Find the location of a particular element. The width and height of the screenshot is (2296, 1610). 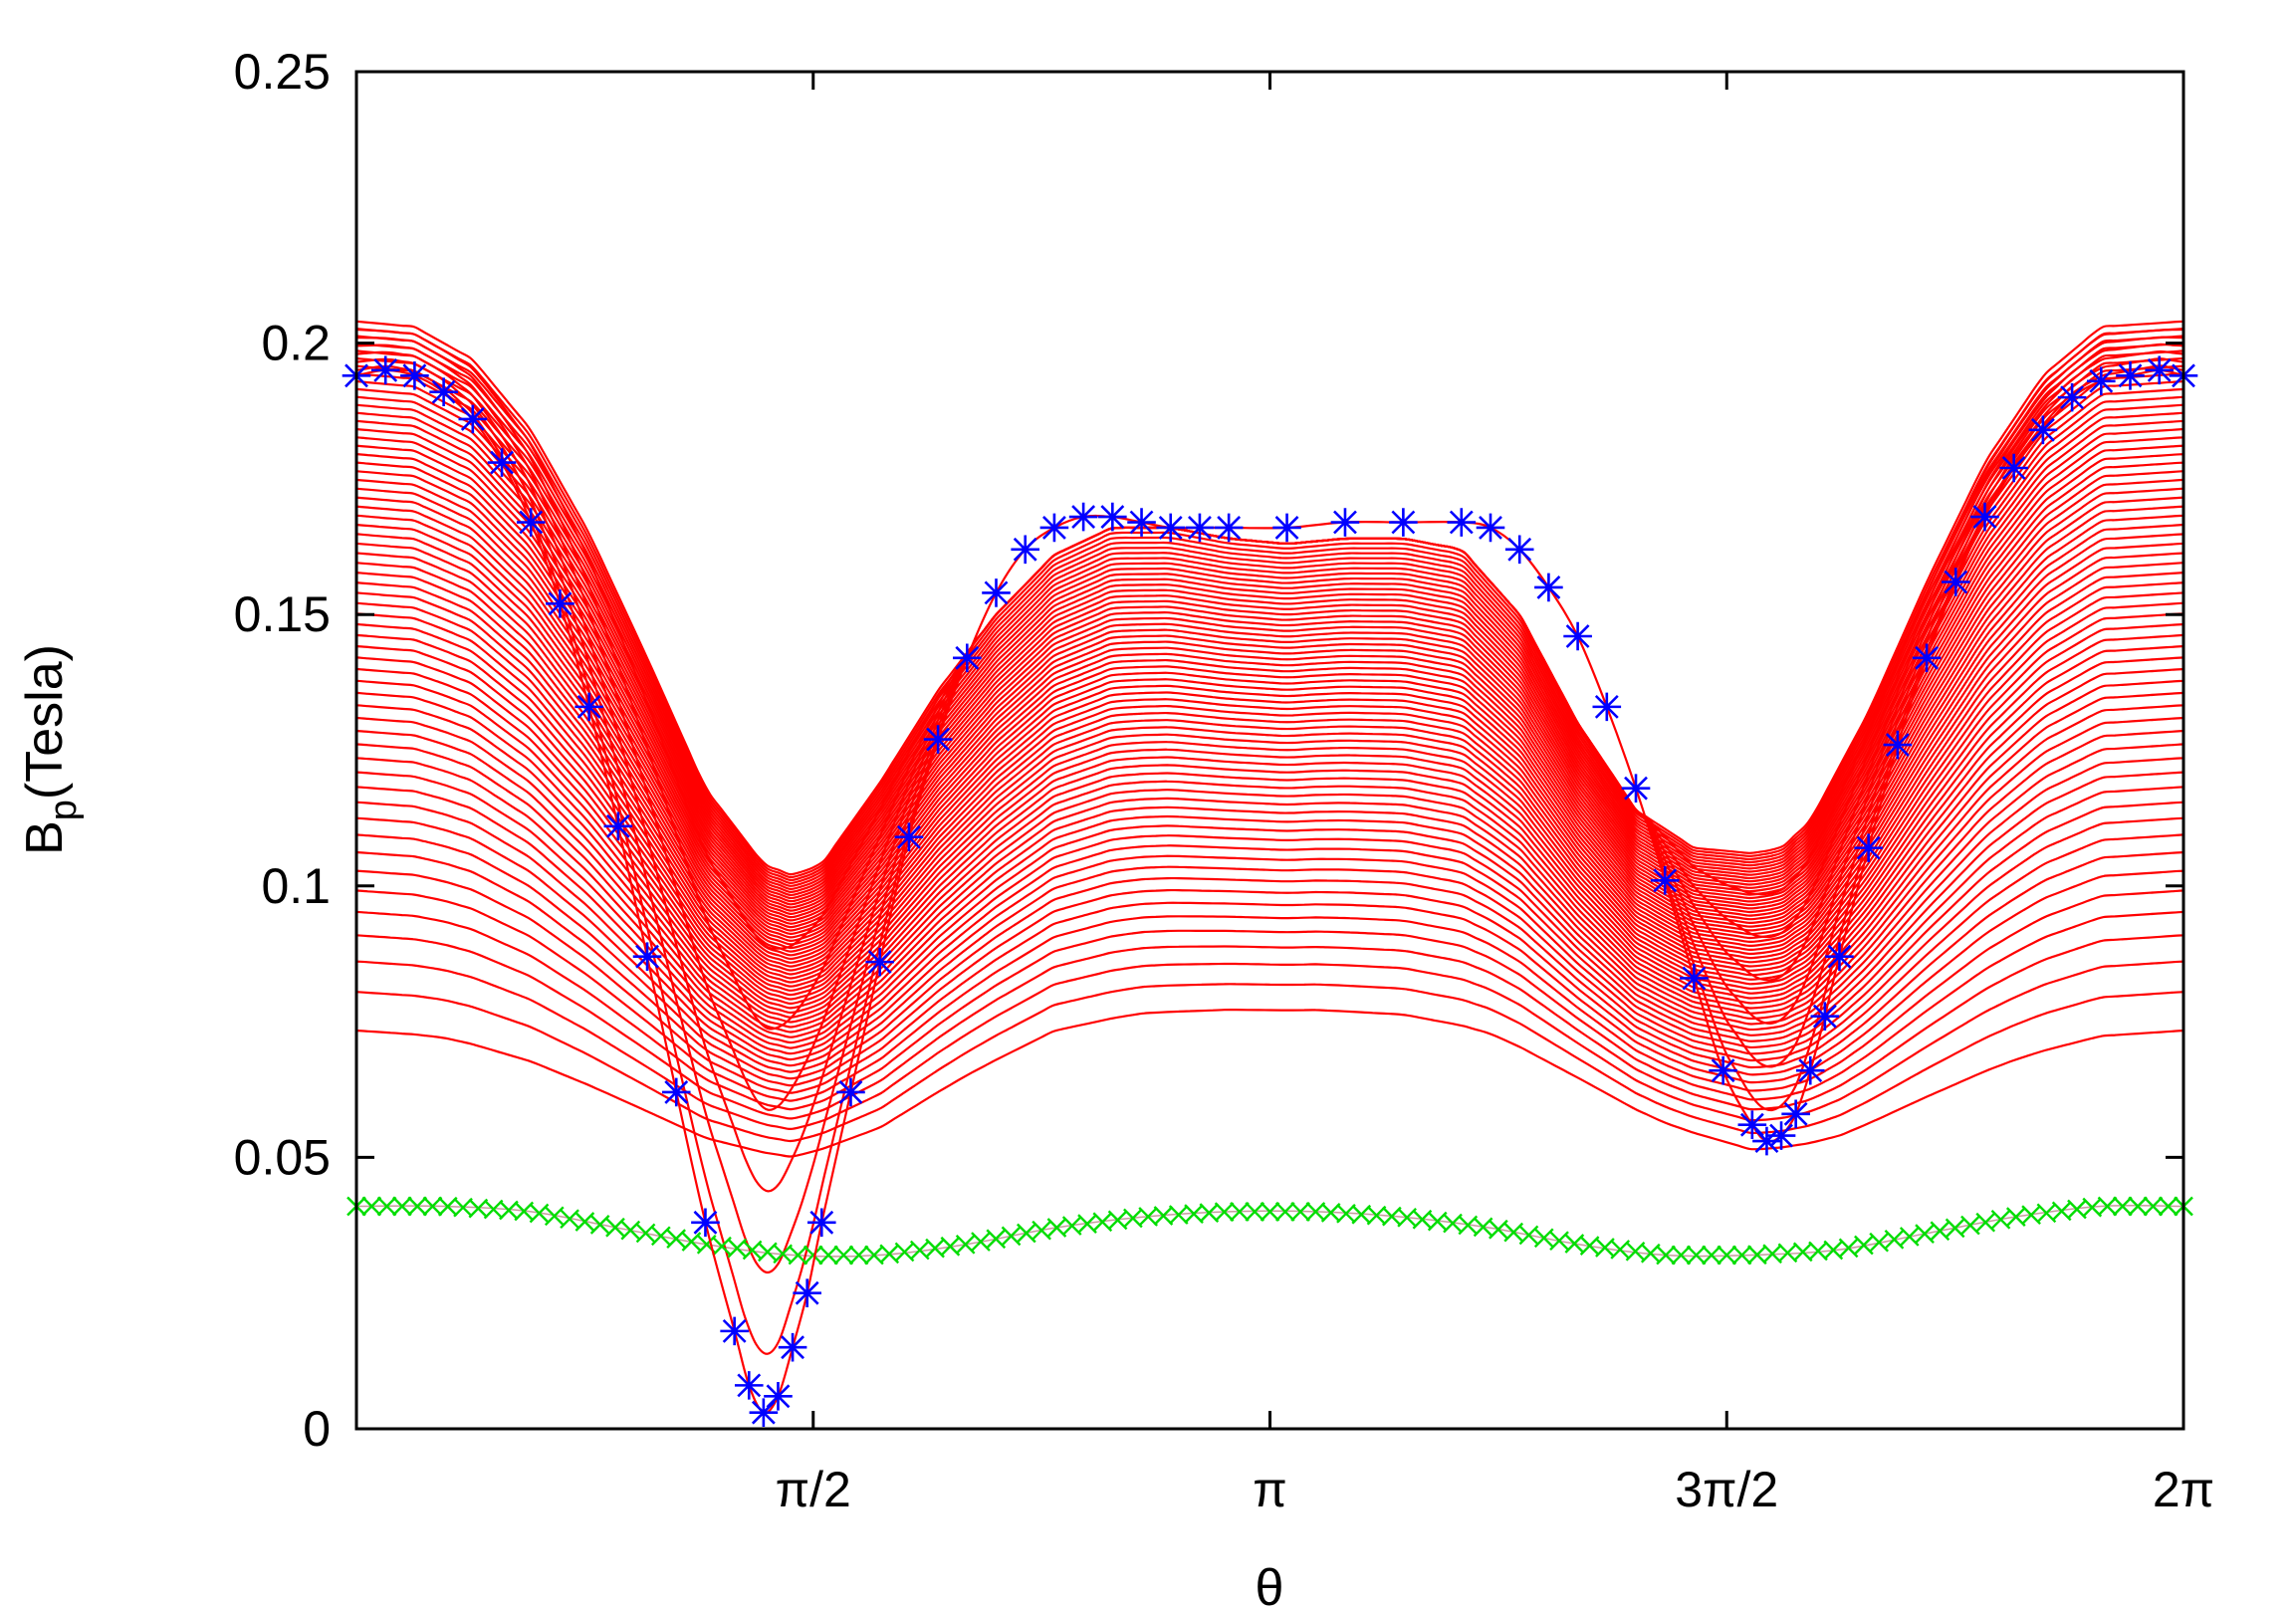

y-tick-label: 0.2 is located at coordinates (296, 343).